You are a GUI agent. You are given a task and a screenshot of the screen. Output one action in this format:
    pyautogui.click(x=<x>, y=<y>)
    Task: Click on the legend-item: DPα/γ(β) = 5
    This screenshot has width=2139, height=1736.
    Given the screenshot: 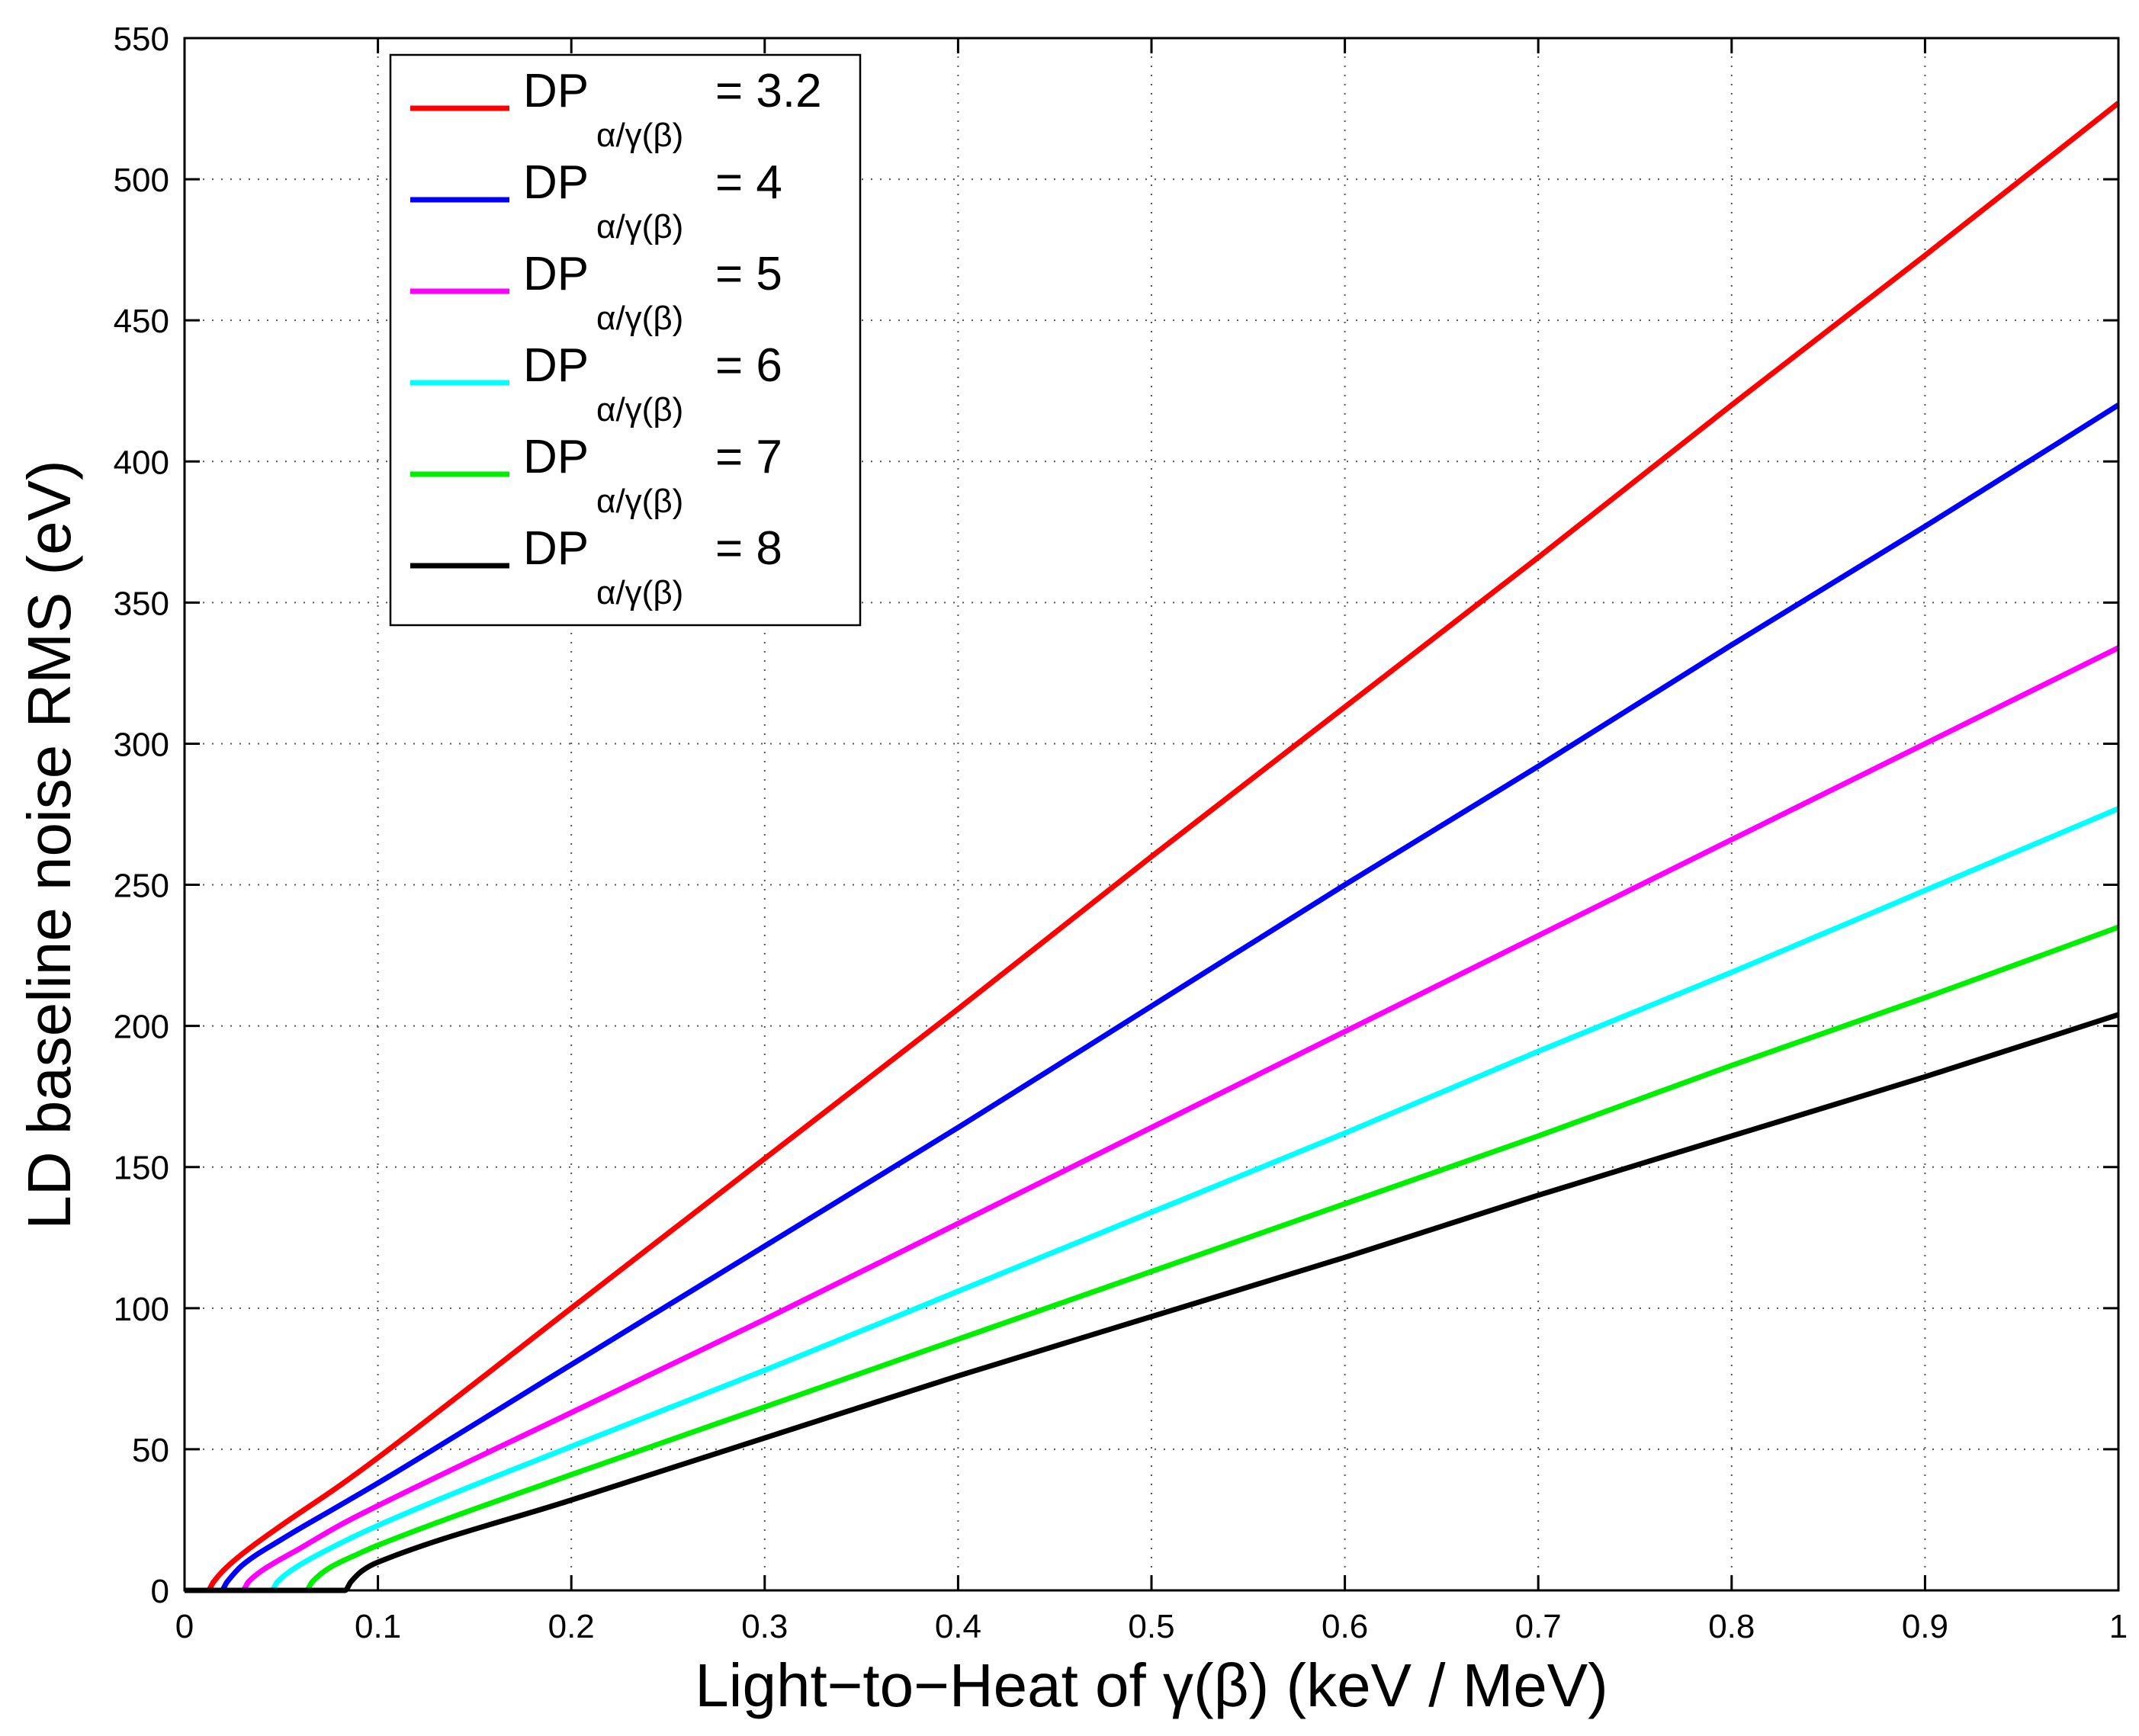 What is the action you would take?
    pyautogui.click(x=596, y=292)
    